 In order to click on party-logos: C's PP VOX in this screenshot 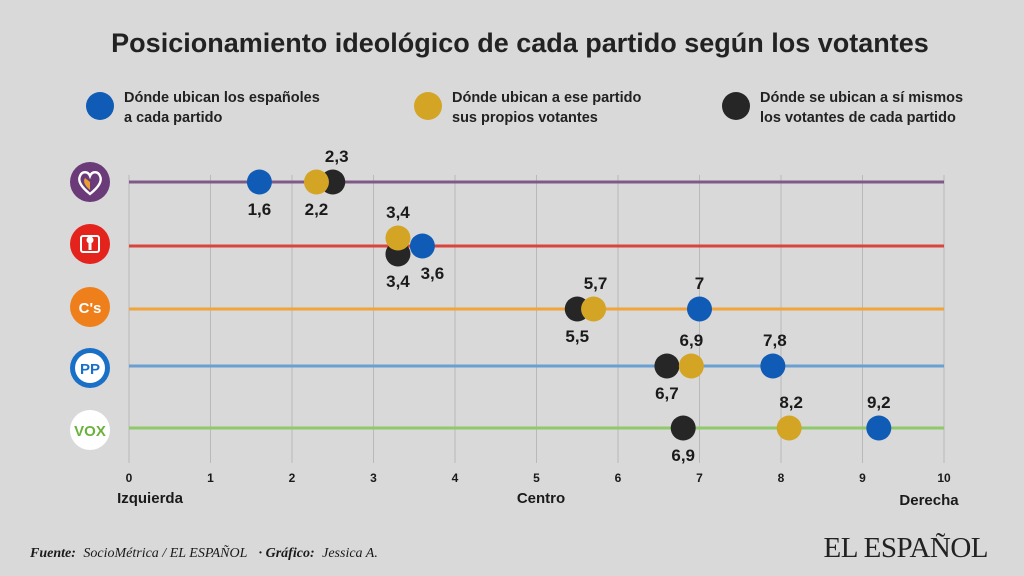, I will do `click(90, 306)`.